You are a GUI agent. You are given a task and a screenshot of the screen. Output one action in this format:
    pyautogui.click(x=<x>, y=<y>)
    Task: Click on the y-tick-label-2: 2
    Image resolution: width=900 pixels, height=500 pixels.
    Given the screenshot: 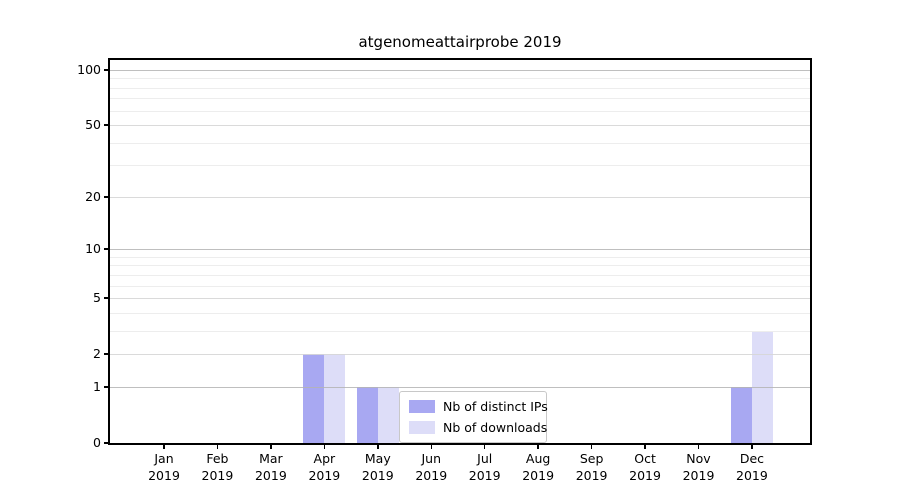 What is the action you would take?
    pyautogui.click(x=97, y=354)
    